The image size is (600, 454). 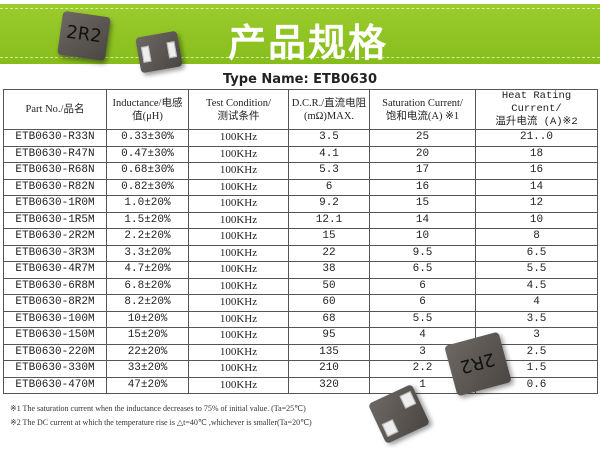 I want to click on col-dcr: D.C.R./直流电阻 (mΩ)MAX., so click(x=329, y=109).